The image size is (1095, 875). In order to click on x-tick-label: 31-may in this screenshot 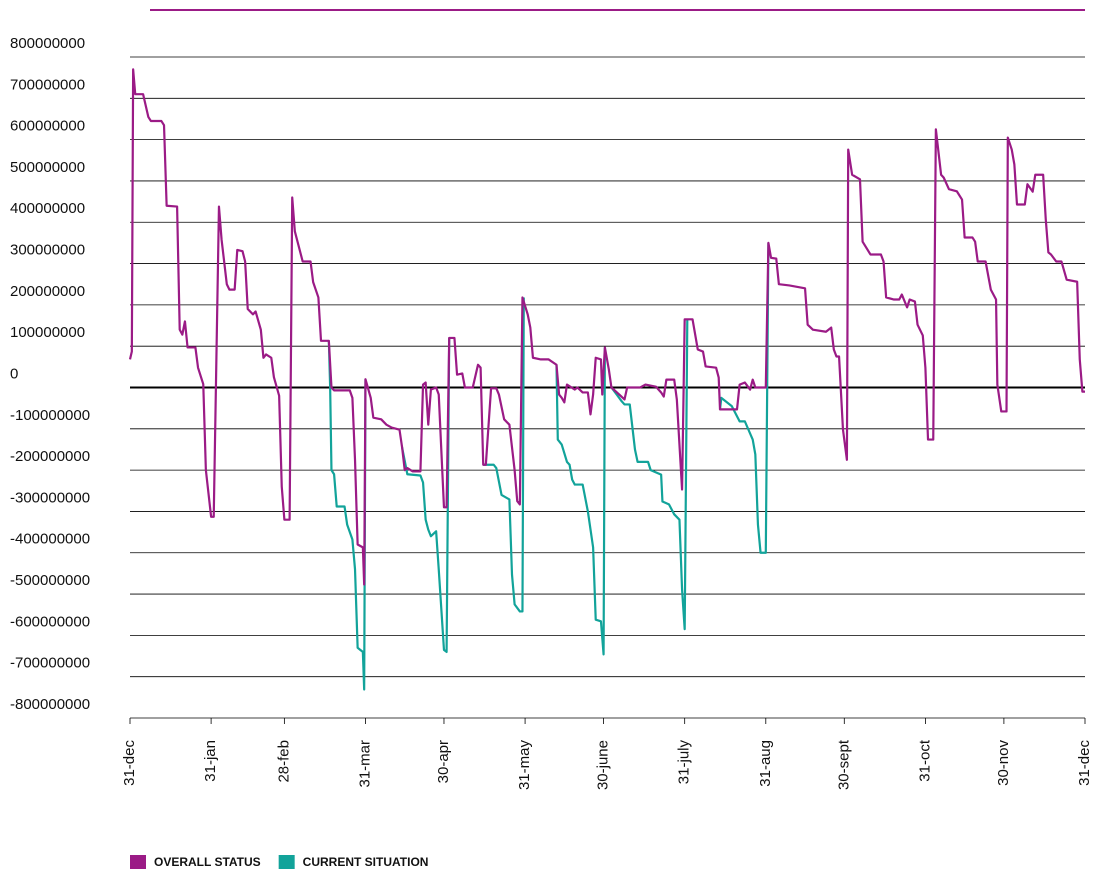, I will do `click(524, 765)`.